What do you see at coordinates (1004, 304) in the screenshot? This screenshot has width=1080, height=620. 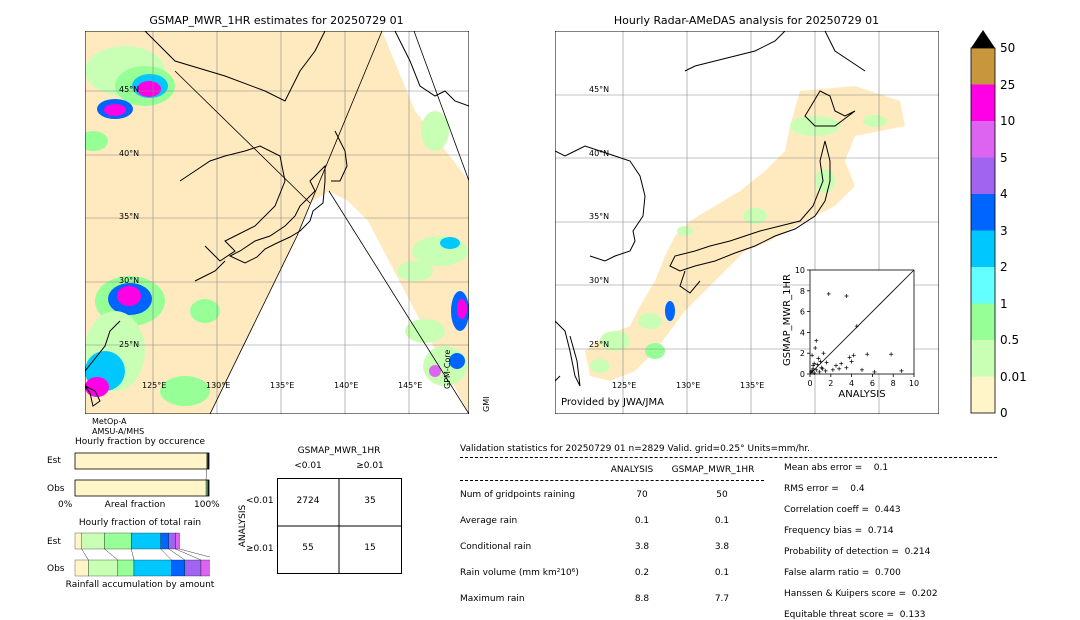 I see `colorbar-tick-label: 1` at bounding box center [1004, 304].